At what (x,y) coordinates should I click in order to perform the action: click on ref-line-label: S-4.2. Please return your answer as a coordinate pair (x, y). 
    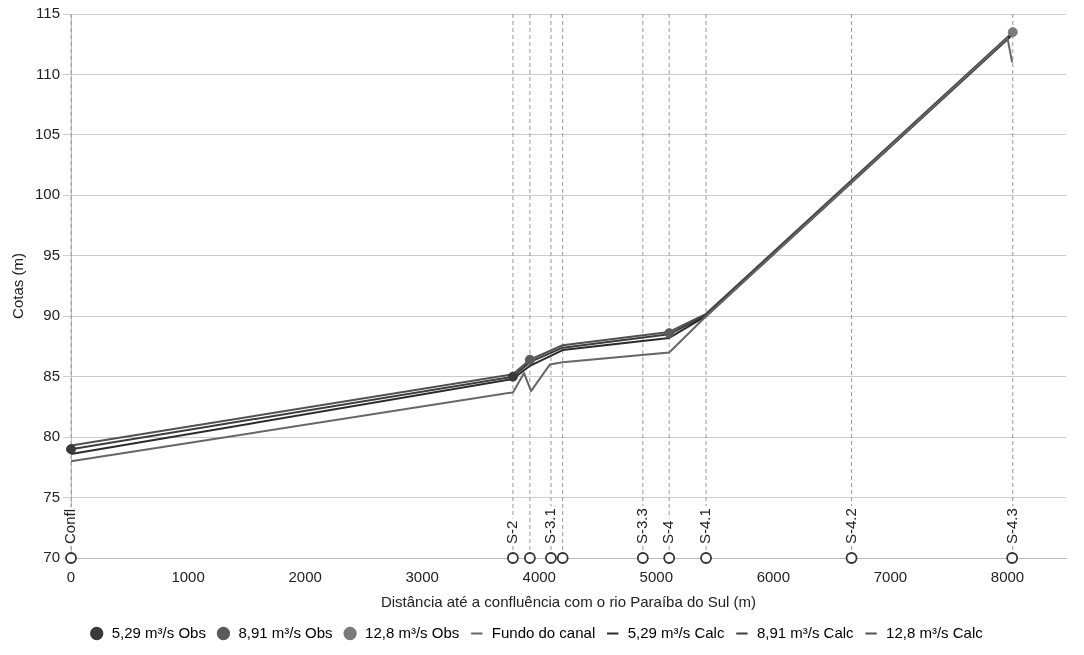
    Looking at the image, I should click on (850, 526).